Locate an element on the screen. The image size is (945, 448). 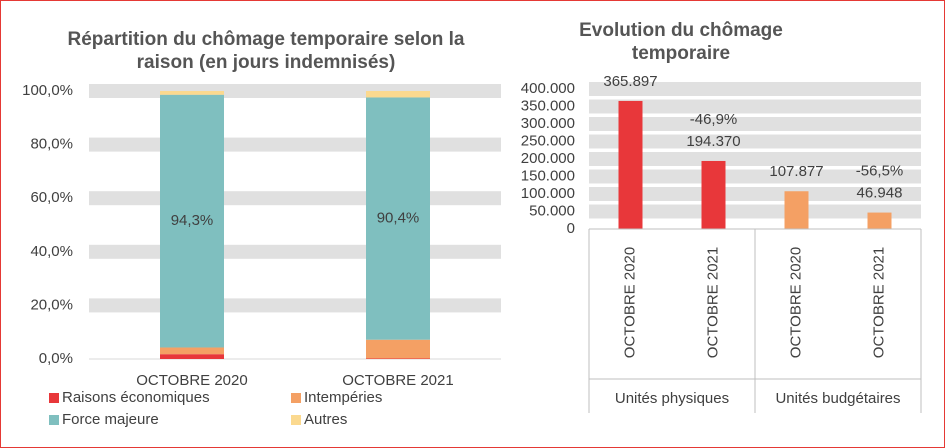
group-label: Unités physiques is located at coordinates (672, 398).